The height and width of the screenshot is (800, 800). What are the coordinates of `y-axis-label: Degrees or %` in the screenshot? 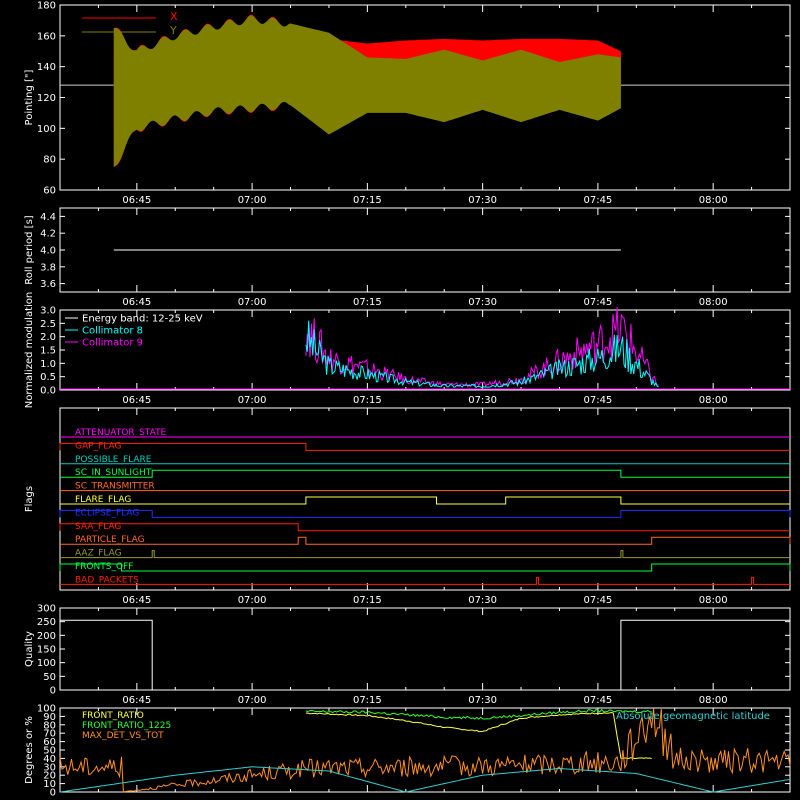 It's located at (29, 750).